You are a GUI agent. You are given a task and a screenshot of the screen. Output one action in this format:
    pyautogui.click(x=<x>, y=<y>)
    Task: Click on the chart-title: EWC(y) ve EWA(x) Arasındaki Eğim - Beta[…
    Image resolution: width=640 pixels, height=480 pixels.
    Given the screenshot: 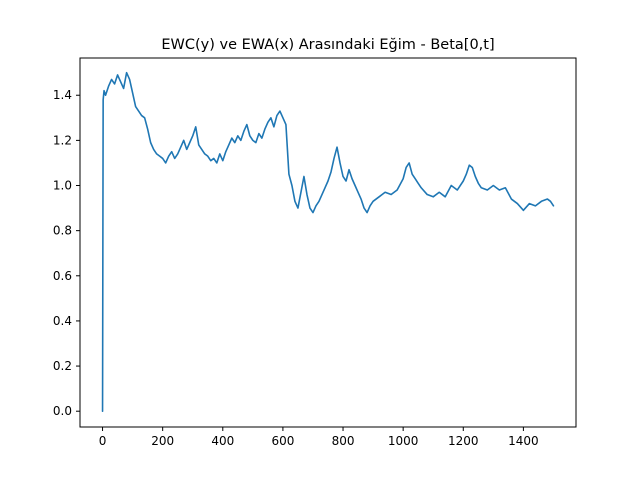 What is the action you would take?
    pyautogui.click(x=327, y=45)
    